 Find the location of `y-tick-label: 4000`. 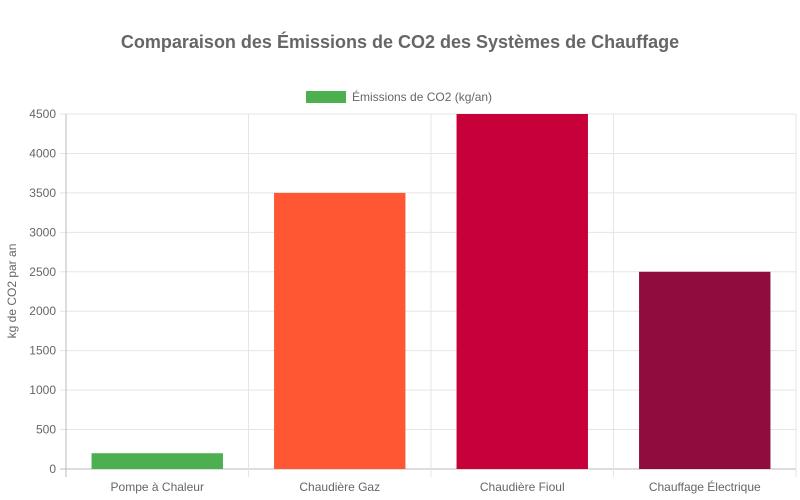

y-tick-label: 4000 is located at coordinates (42, 153).